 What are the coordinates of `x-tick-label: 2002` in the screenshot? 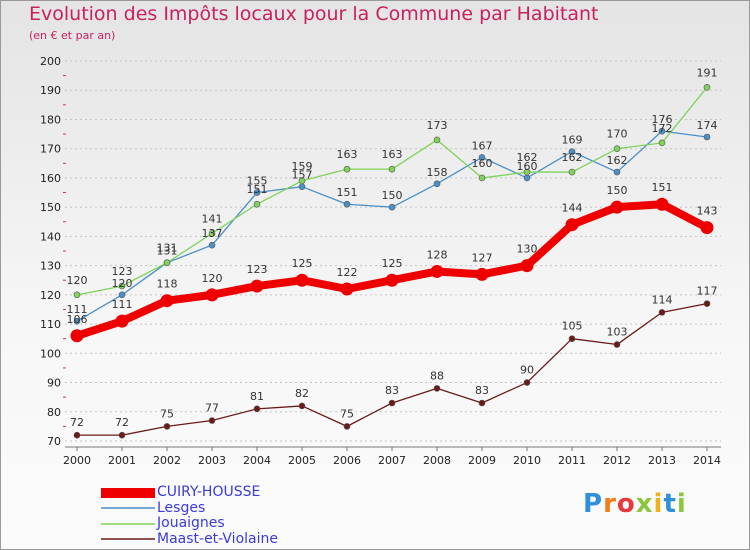 It's located at (167, 460).